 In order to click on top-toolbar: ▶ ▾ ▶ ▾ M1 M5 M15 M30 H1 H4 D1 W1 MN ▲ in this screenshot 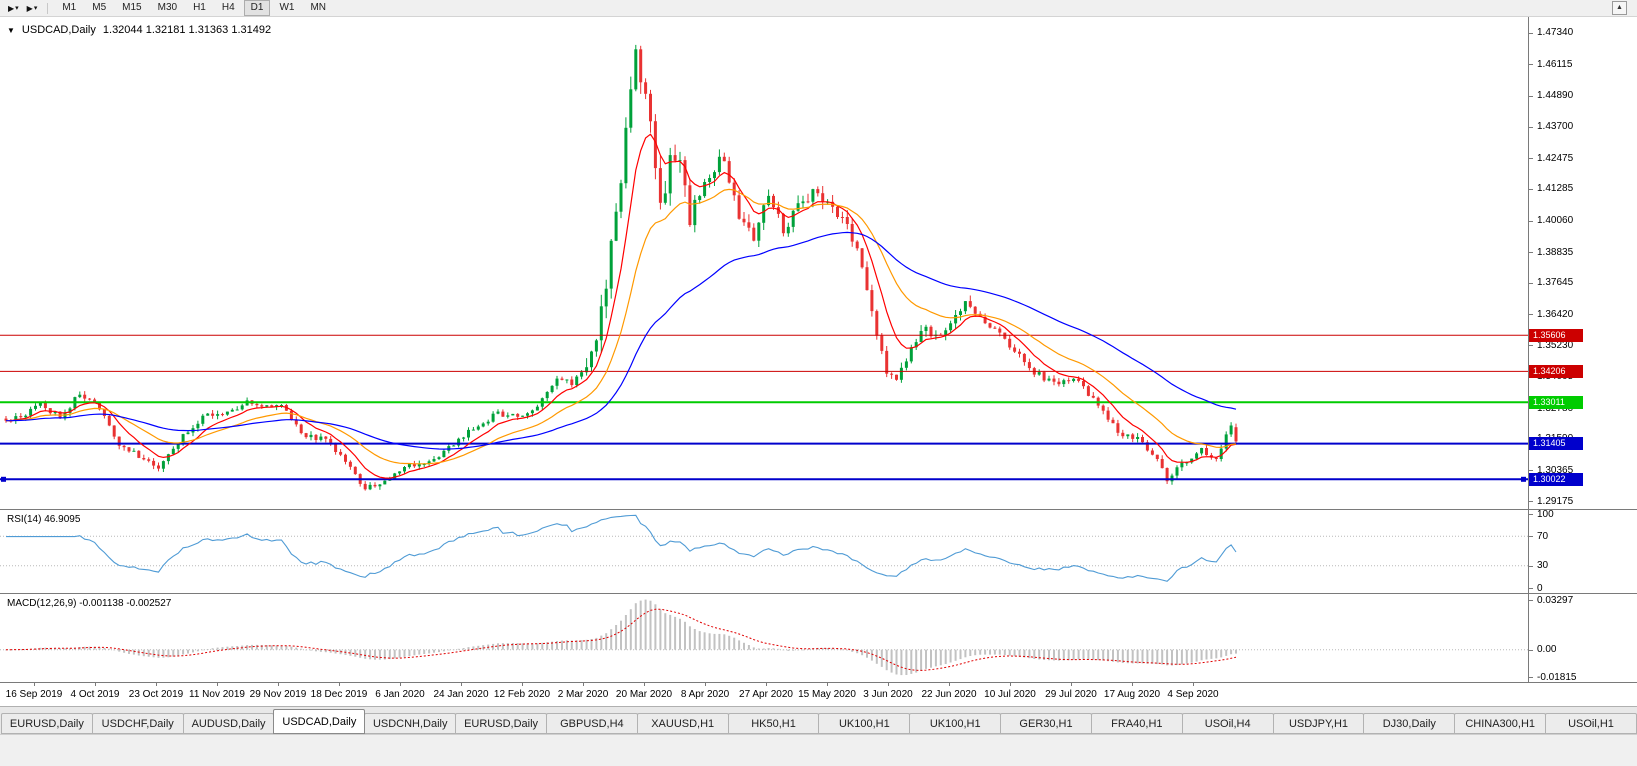, I will do `click(818, 8)`.